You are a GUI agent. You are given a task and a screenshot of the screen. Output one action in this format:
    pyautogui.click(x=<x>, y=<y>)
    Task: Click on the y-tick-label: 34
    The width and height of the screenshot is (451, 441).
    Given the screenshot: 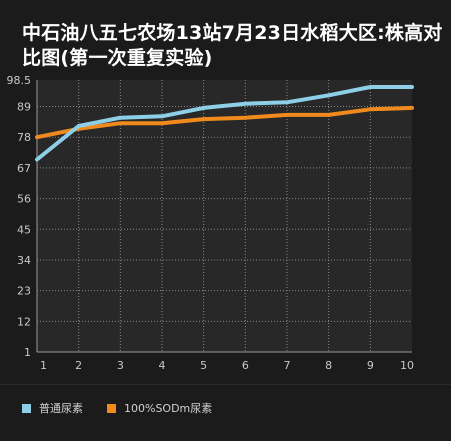 What is the action you would take?
    pyautogui.click(x=24, y=260)
    